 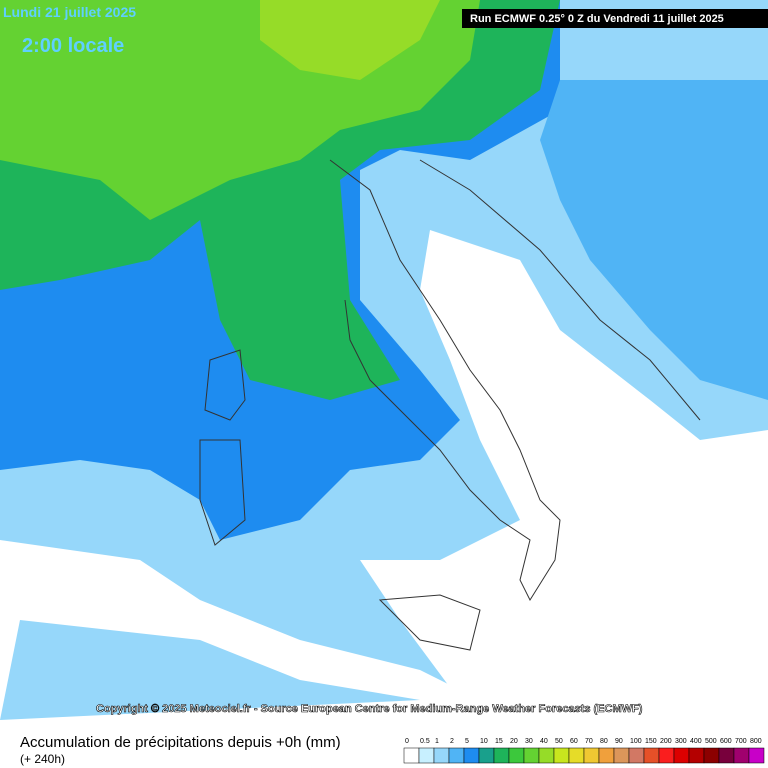 I want to click on legend-label: 20, so click(x=514, y=741).